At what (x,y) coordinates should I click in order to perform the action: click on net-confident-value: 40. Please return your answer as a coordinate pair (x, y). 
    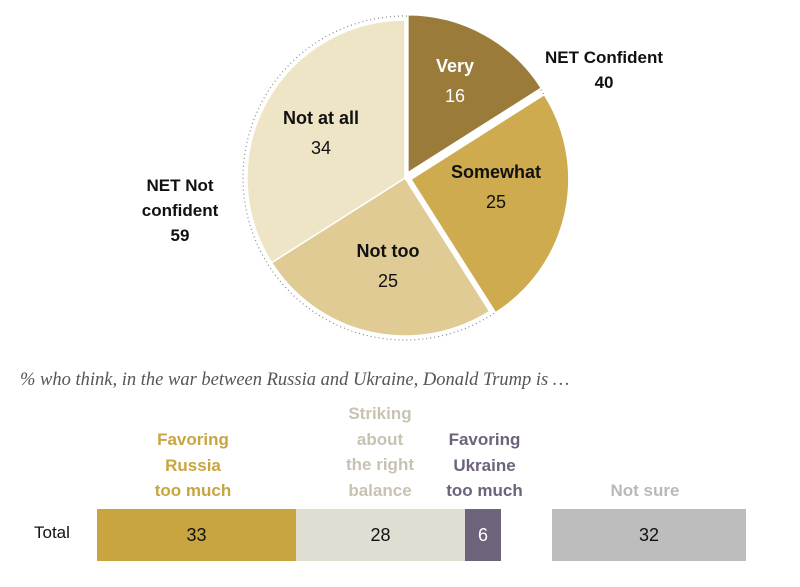
    Looking at the image, I should click on (604, 82).